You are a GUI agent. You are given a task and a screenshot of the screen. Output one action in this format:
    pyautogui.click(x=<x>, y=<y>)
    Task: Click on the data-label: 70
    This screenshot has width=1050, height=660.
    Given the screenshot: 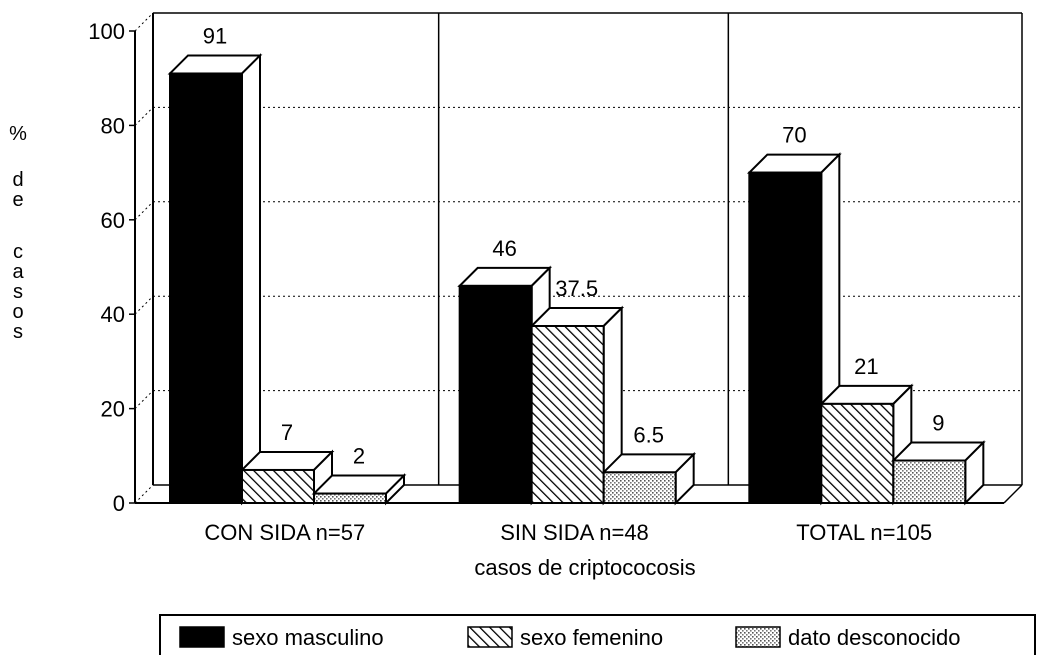 What is the action you would take?
    pyautogui.click(x=794, y=135)
    